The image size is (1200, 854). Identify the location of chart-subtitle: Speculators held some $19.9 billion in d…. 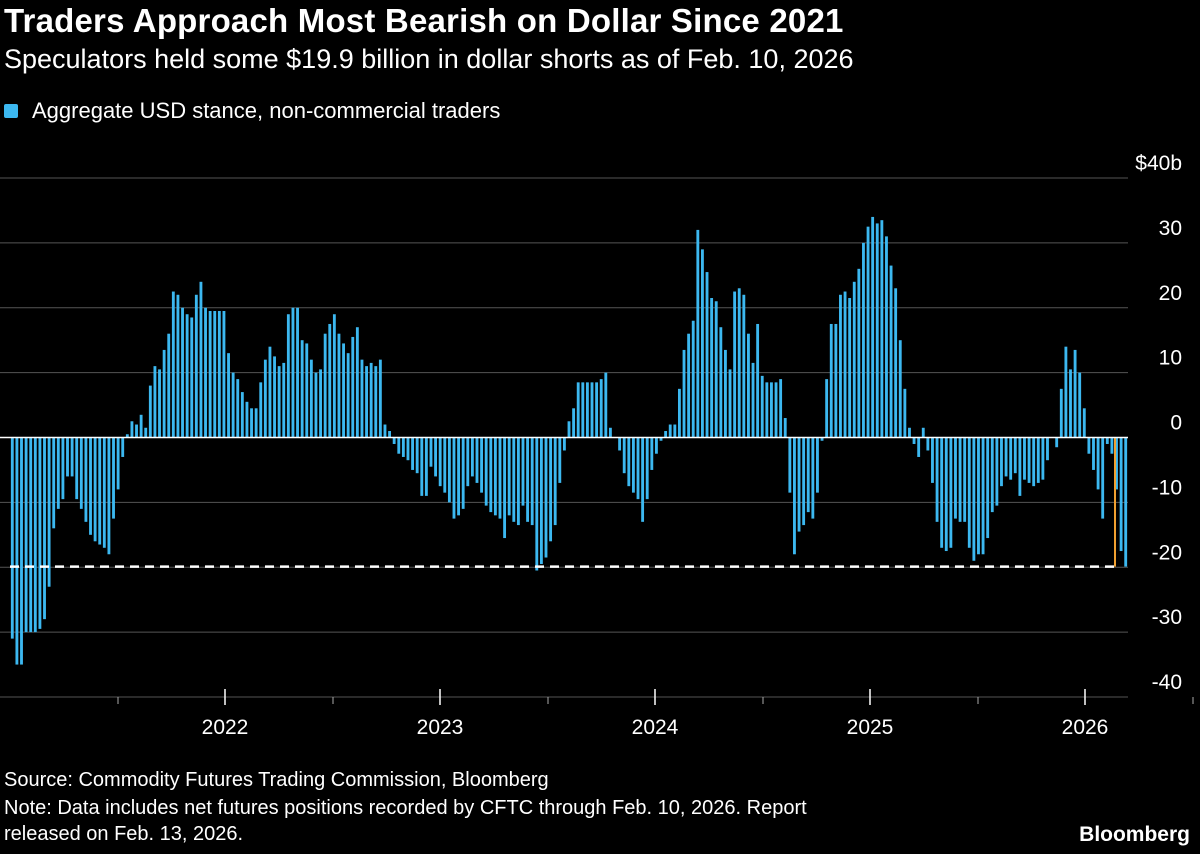
(429, 59).